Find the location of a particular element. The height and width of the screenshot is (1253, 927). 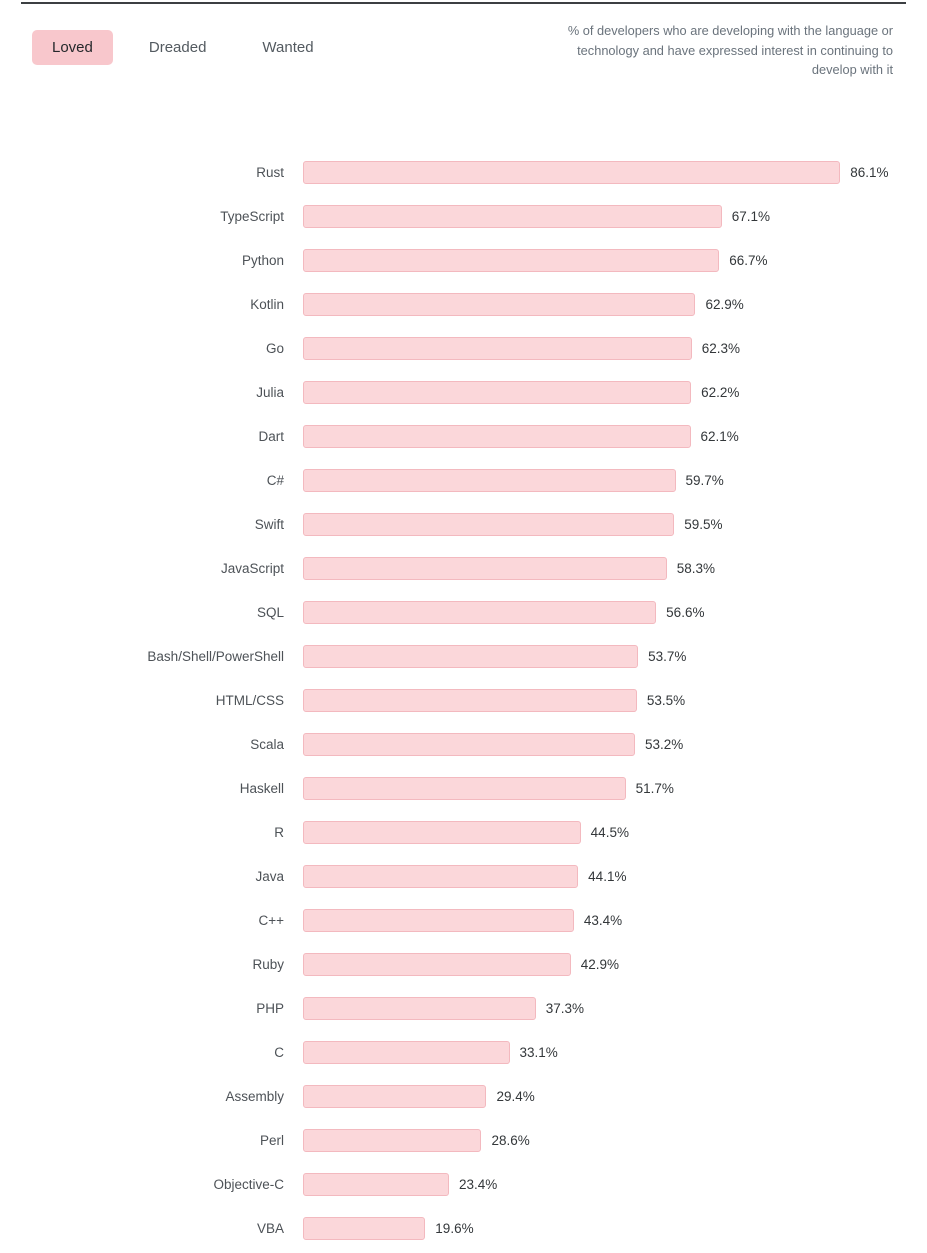

bar-area: 62.1% is located at coordinates (615, 436).